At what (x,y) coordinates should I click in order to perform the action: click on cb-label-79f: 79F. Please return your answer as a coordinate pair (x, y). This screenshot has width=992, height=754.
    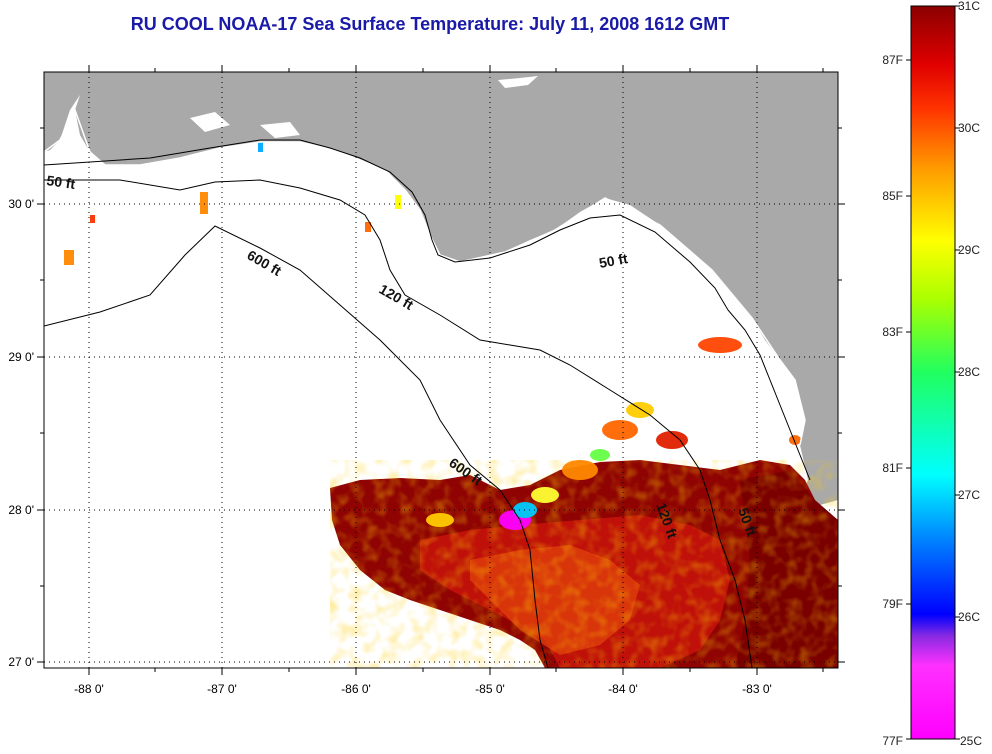
    Looking at the image, I should click on (892, 604).